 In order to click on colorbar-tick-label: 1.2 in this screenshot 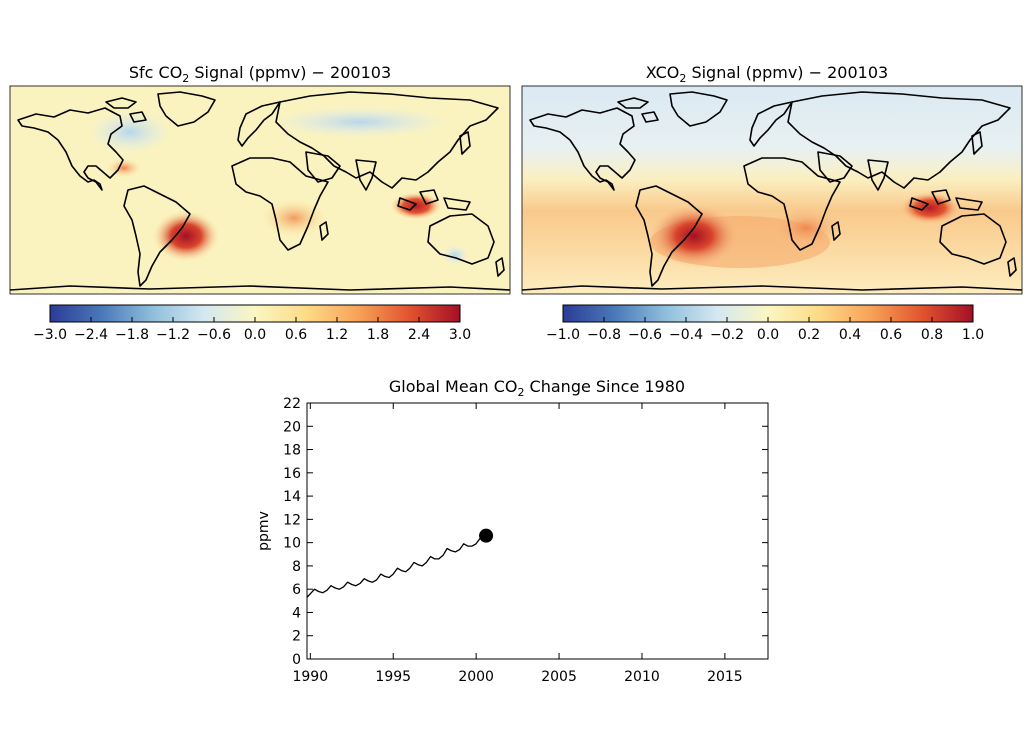, I will do `click(337, 335)`.